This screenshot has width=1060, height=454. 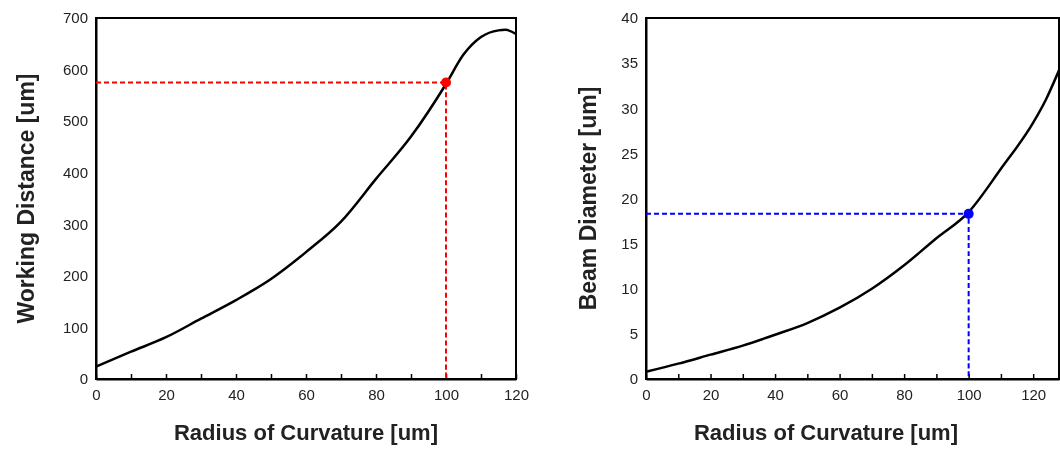 What do you see at coordinates (588, 198) in the screenshot?
I see `y-axis-title: Beam Diameter [um]` at bounding box center [588, 198].